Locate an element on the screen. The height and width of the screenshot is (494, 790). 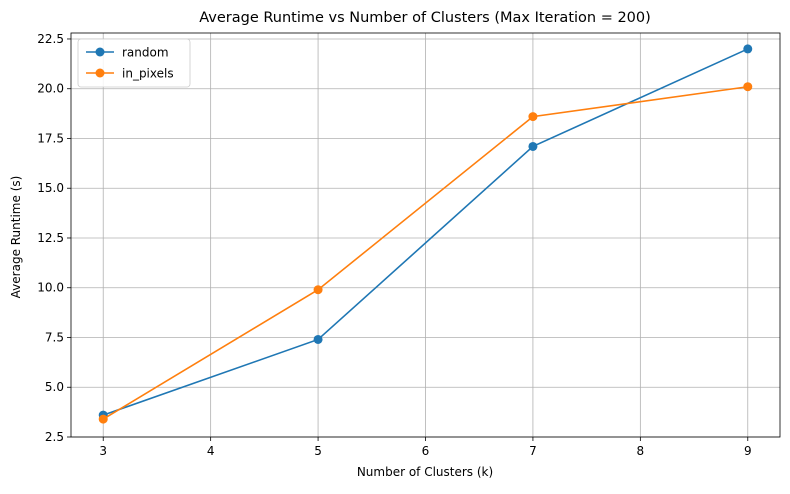
x-tick-label: 3 is located at coordinates (103, 451).